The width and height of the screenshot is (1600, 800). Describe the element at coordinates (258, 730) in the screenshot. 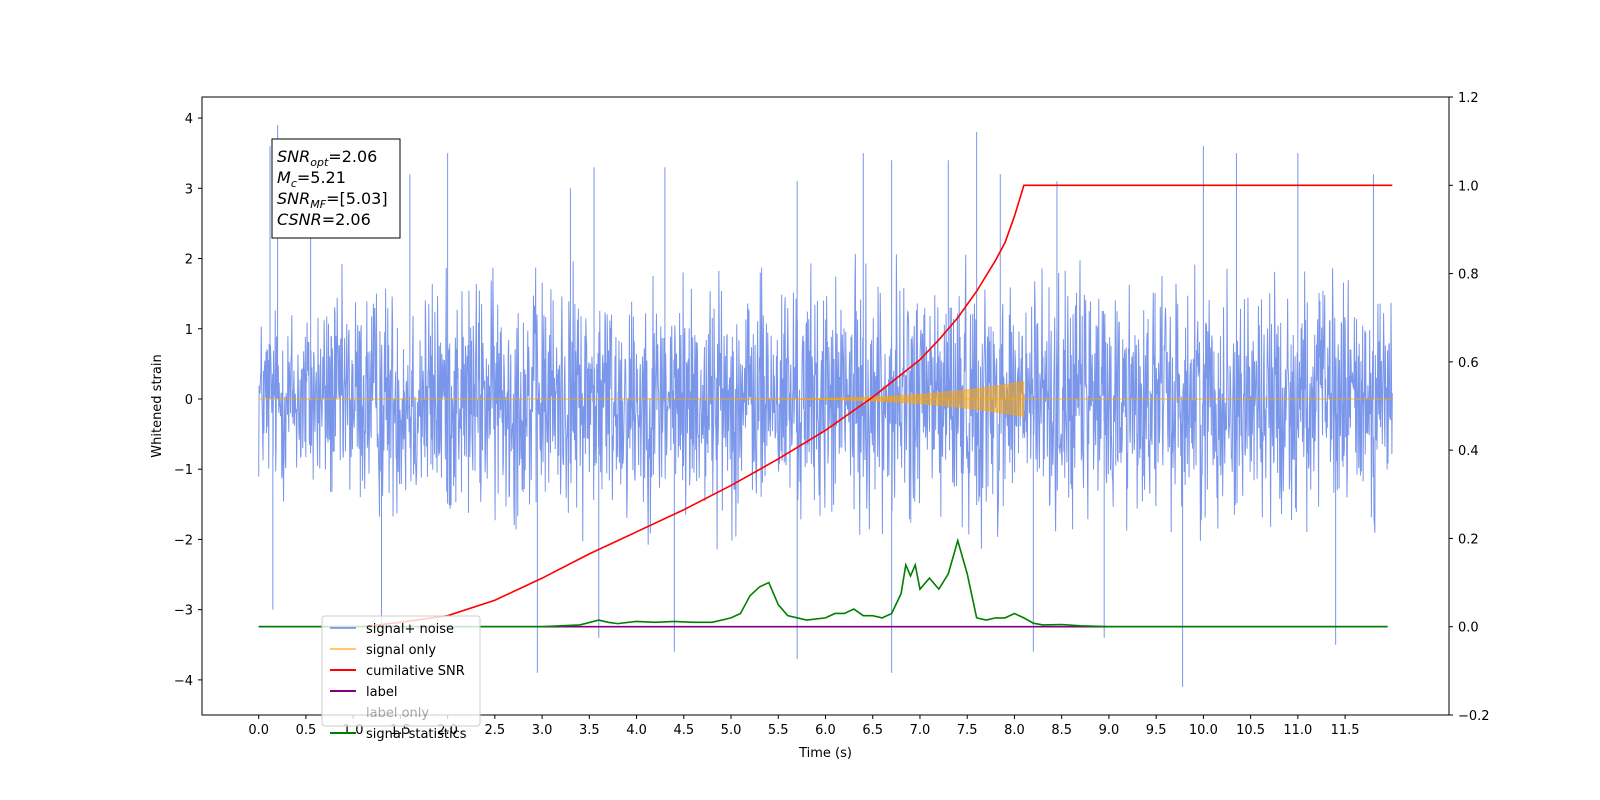

I see `x-tick-label: 0.0` at that location.